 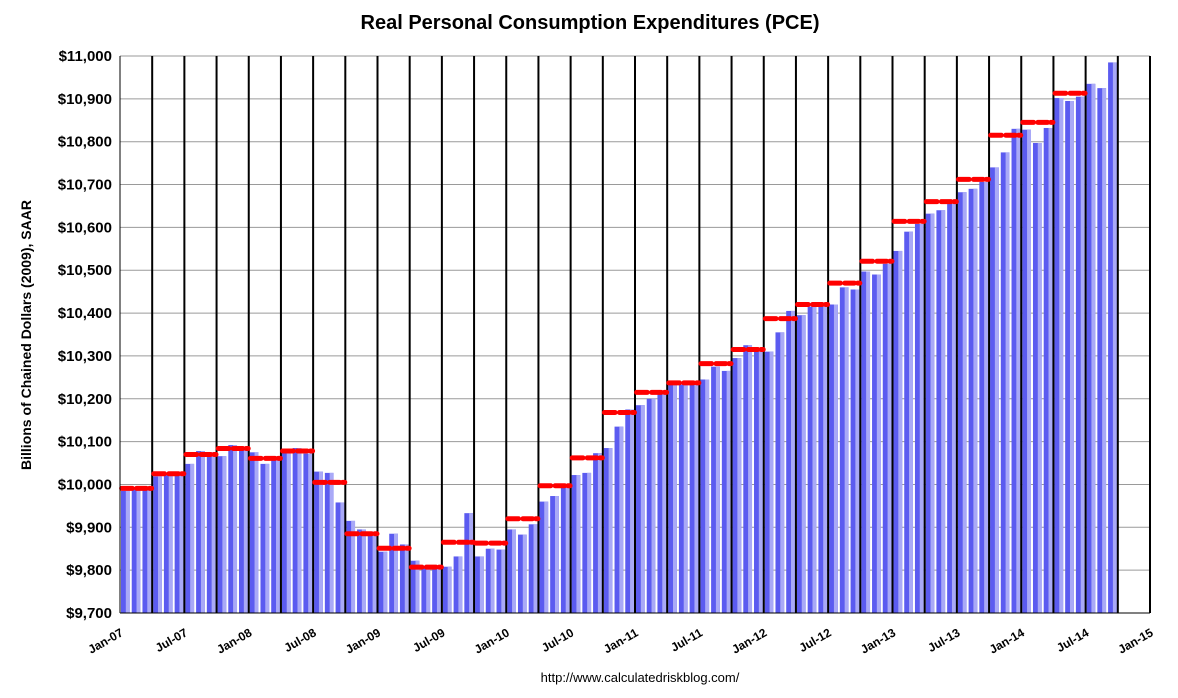 What do you see at coordinates (363, 640) in the screenshot?
I see `x-tick-label: Jan-09` at bounding box center [363, 640].